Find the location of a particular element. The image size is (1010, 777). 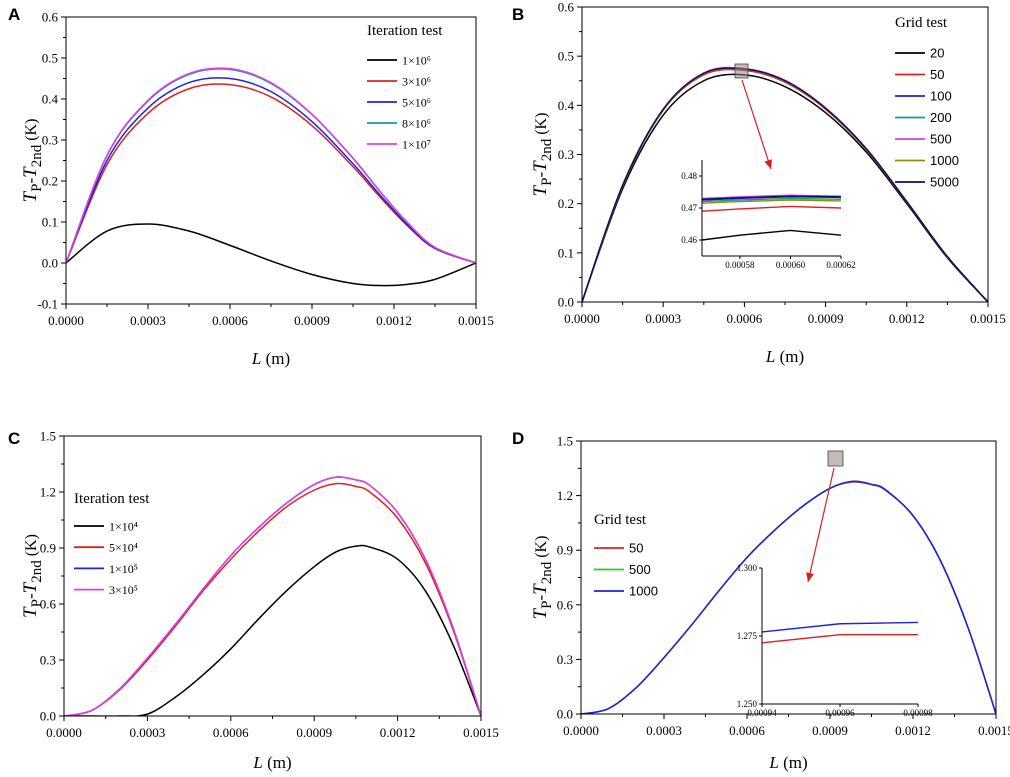

inset-y-tick-label: 0.48 is located at coordinates (689, 176).